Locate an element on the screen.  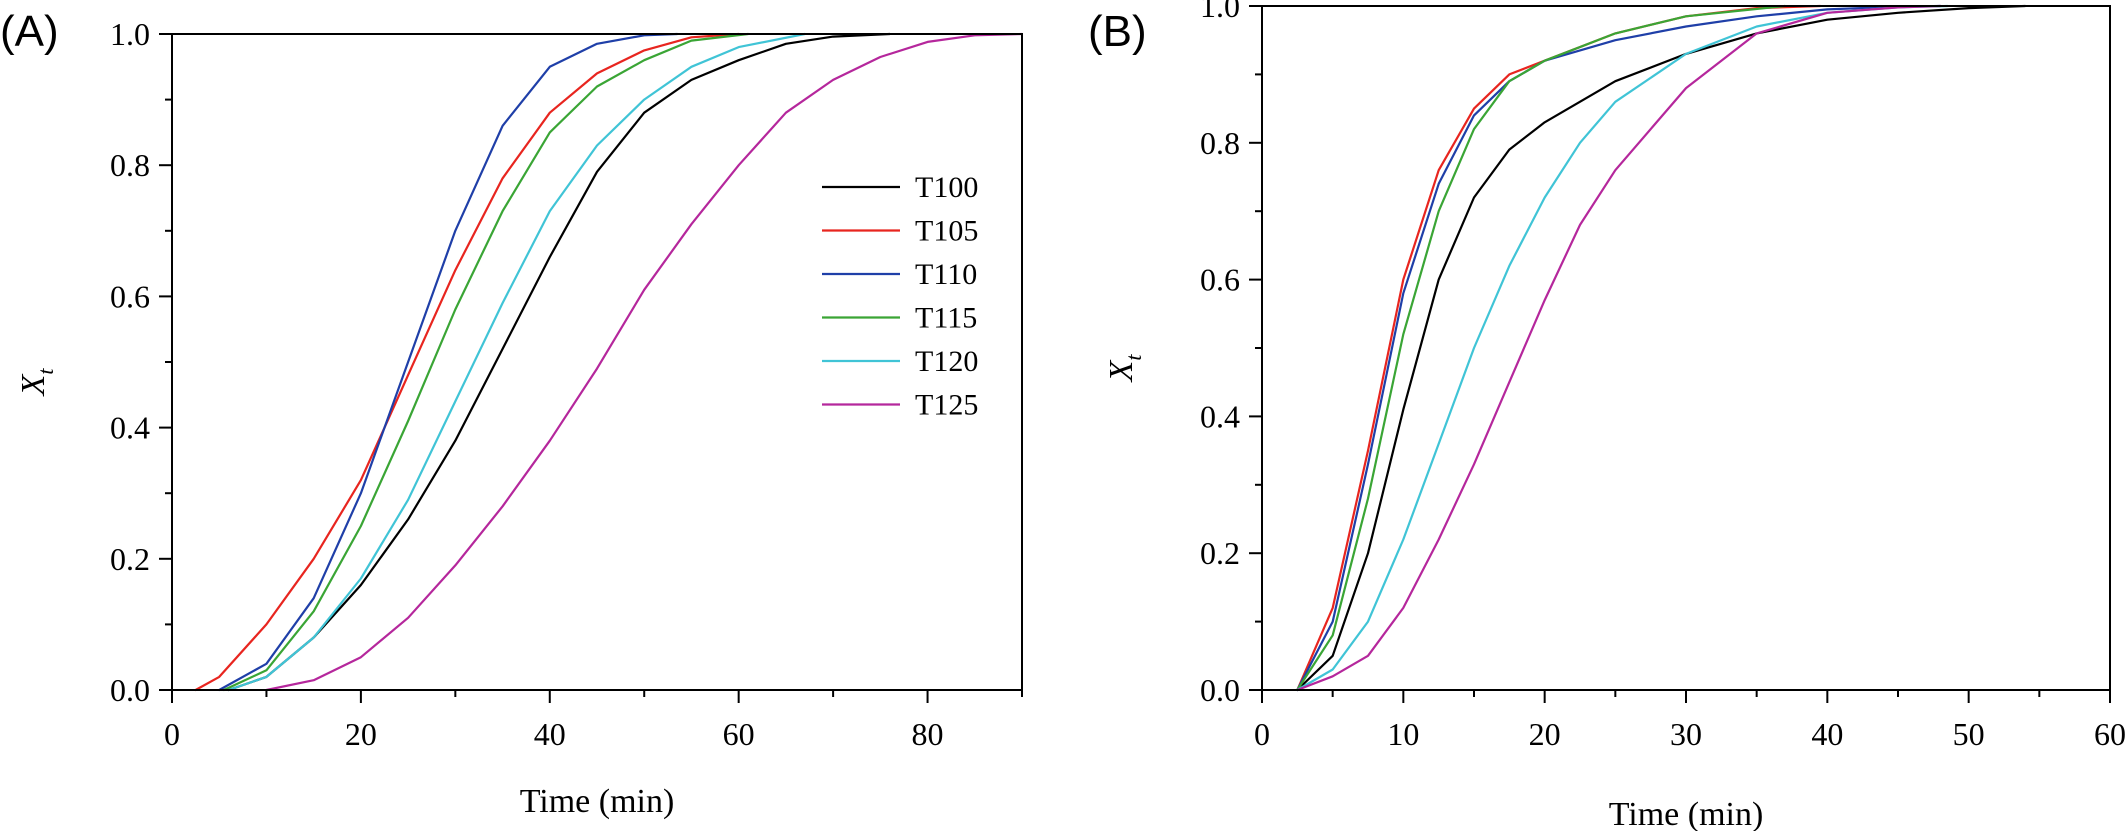
panel-label: (B) is located at coordinates (1117, 31).